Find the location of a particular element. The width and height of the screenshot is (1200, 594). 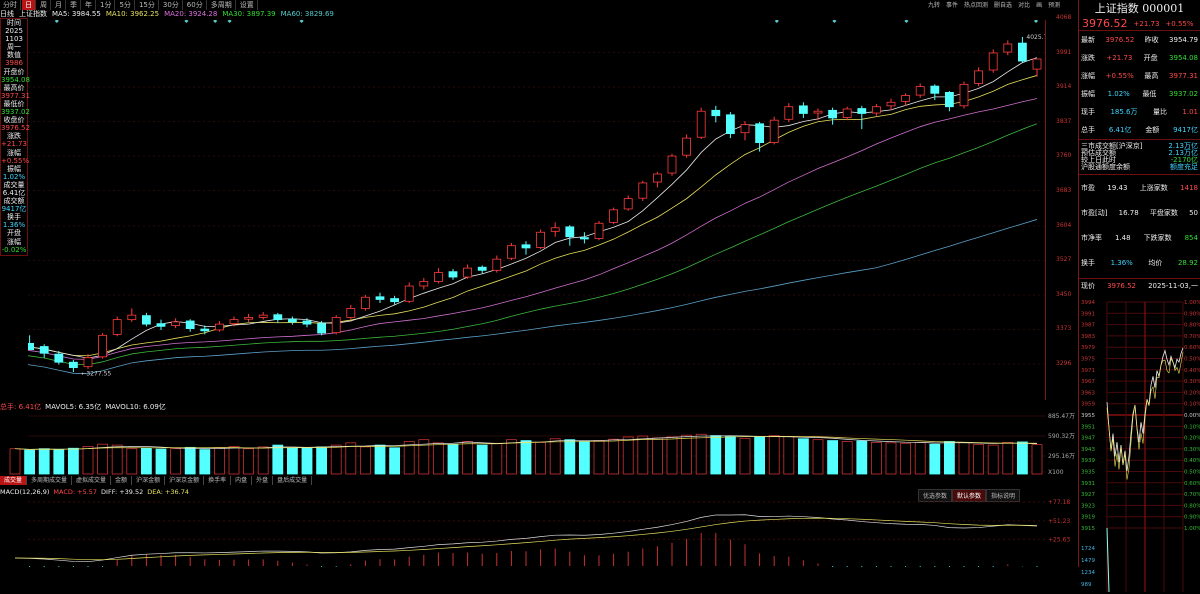

quote-value: 3977.31 is located at coordinates (1183, 76).